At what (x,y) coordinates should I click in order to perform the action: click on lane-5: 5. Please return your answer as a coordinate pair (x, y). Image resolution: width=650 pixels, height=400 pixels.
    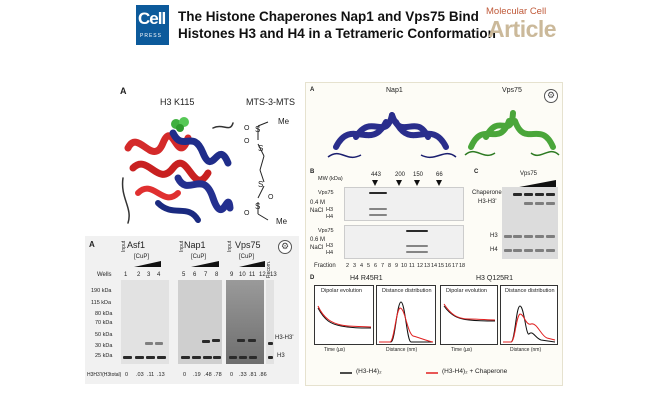
    Looking at the image, I should click on (184, 275).